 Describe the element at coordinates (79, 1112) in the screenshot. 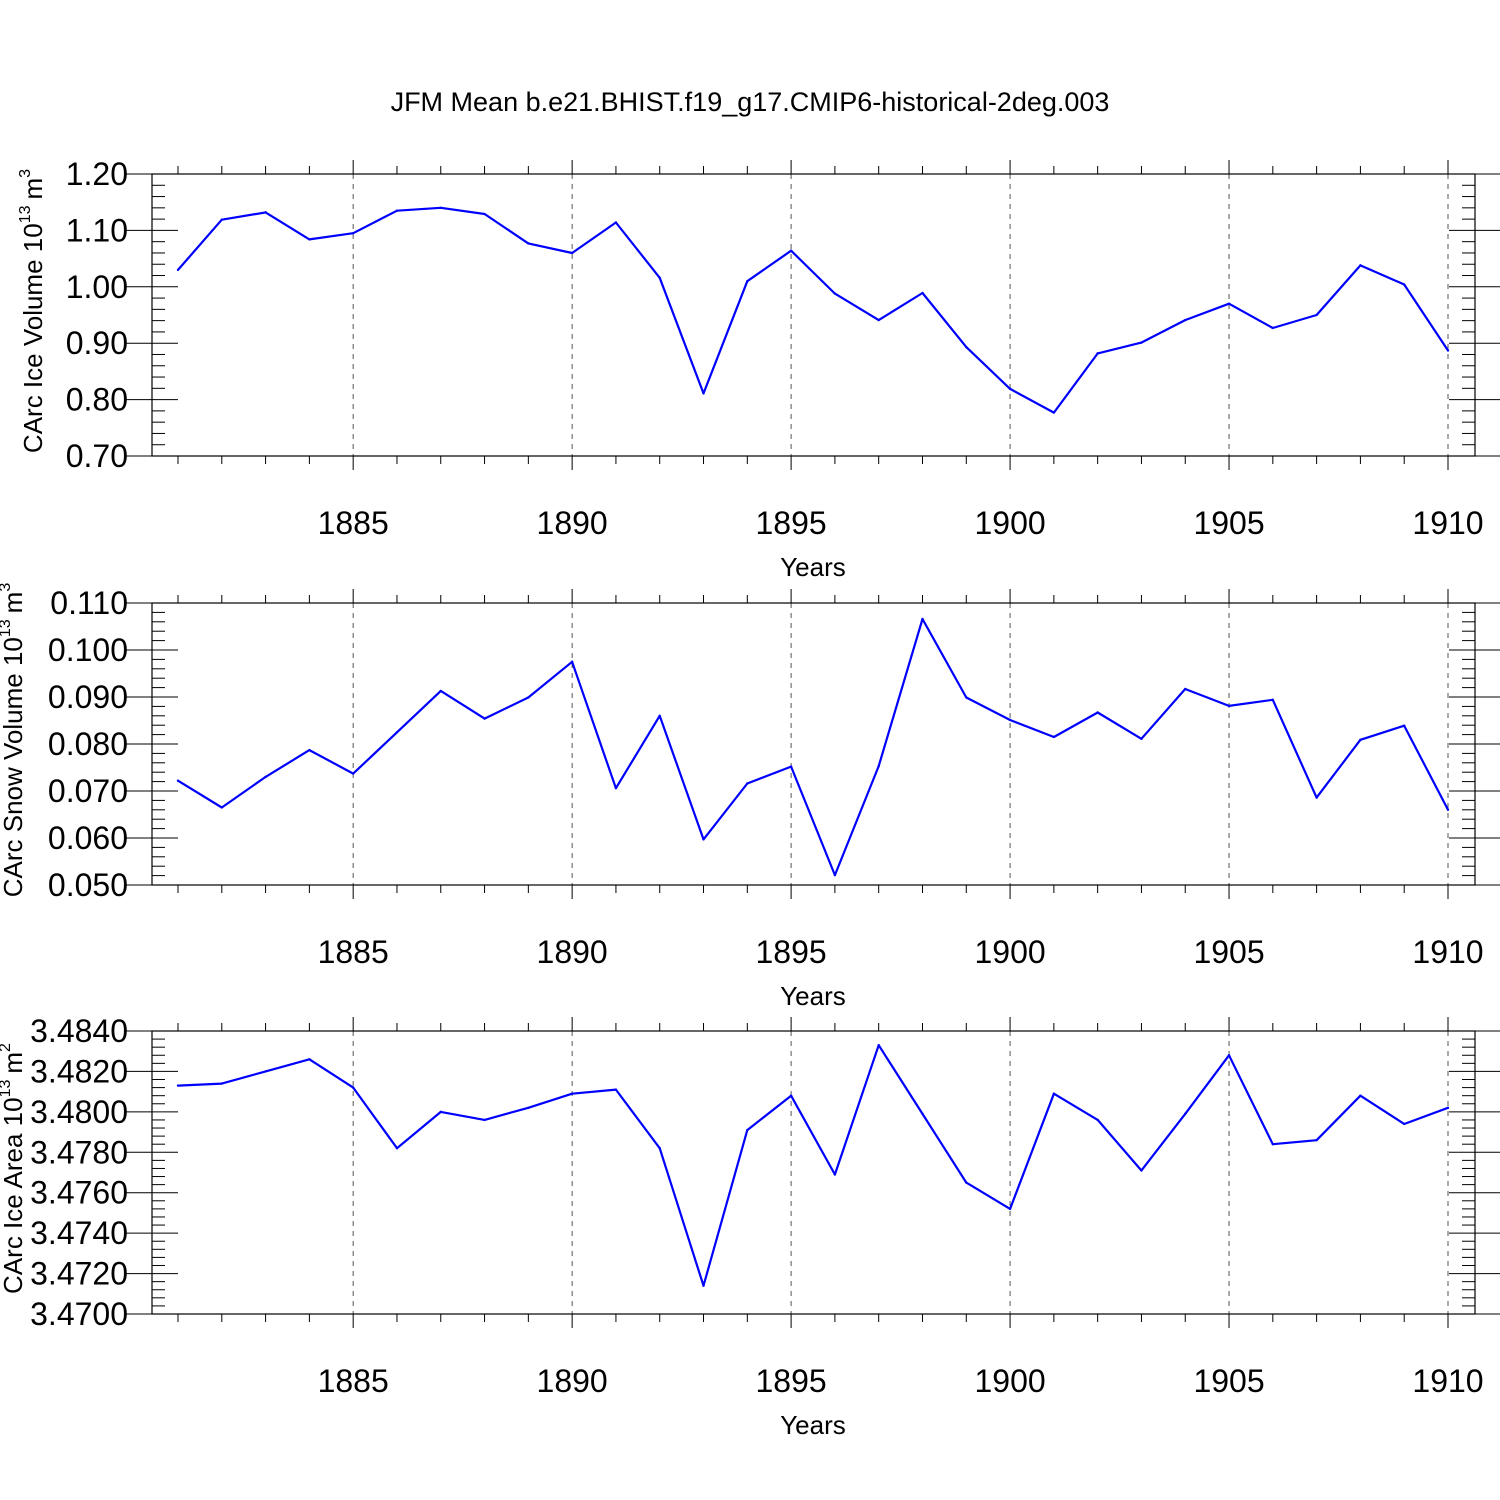

I see `y-tick-label: 3.4800` at that location.